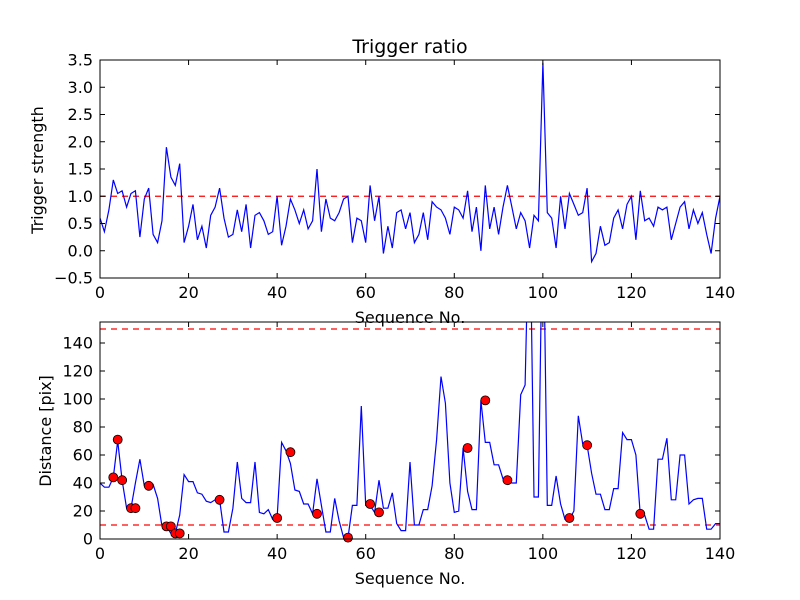 Image resolution: width=800 pixels, height=600 pixels. I want to click on bottom-y-tick-label: 40, so click(83, 483).